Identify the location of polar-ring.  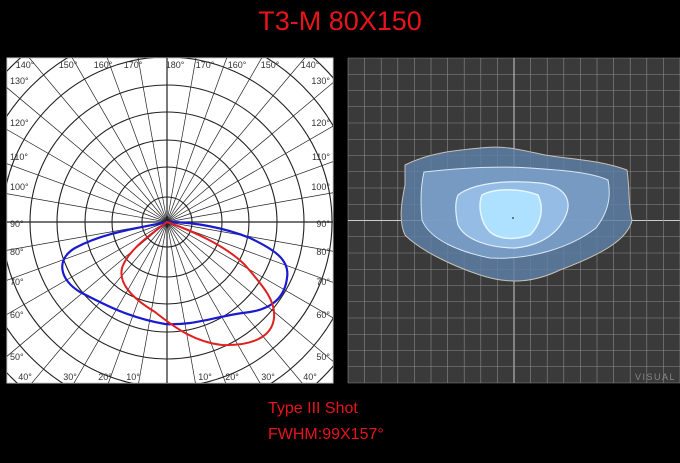
(167, 222).